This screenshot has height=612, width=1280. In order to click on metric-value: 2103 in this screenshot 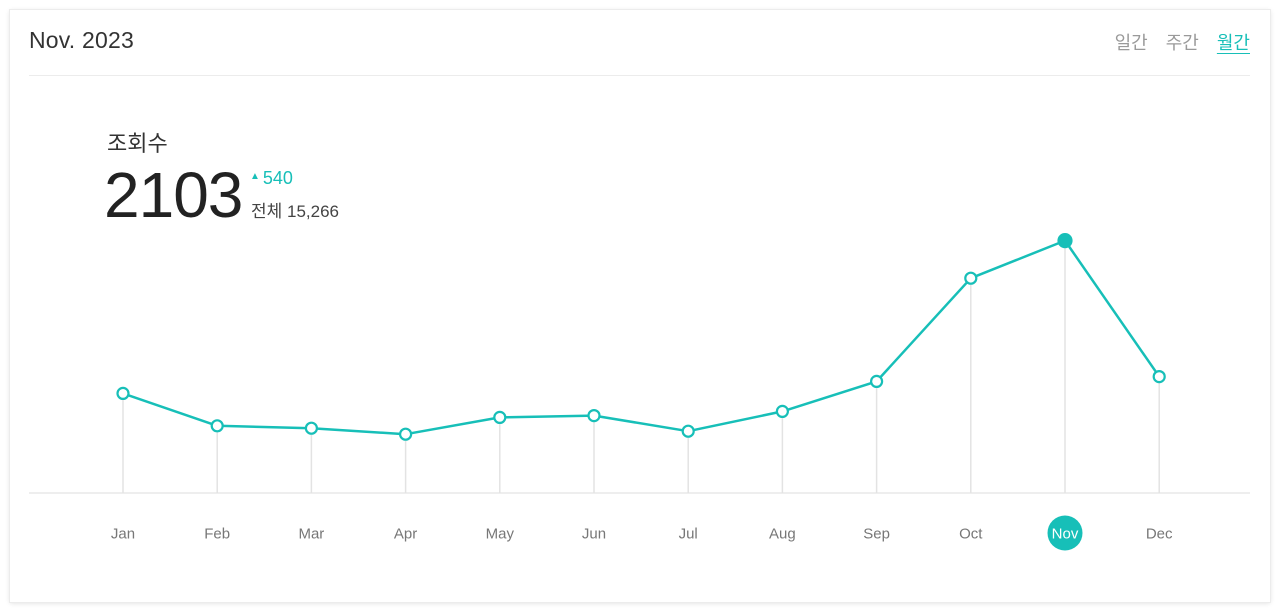, I will do `click(173, 195)`.